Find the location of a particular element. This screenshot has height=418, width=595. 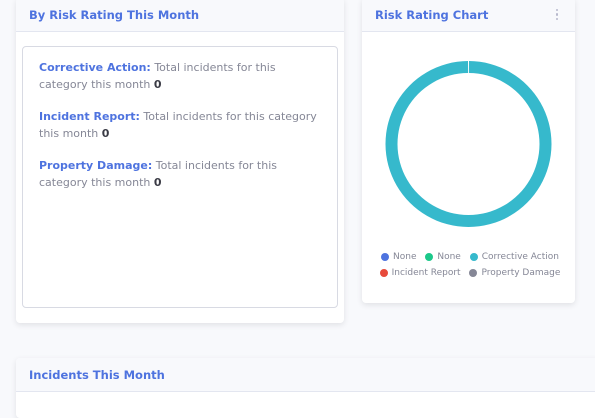

stat-label: Corrective Action: is located at coordinates (95, 67).